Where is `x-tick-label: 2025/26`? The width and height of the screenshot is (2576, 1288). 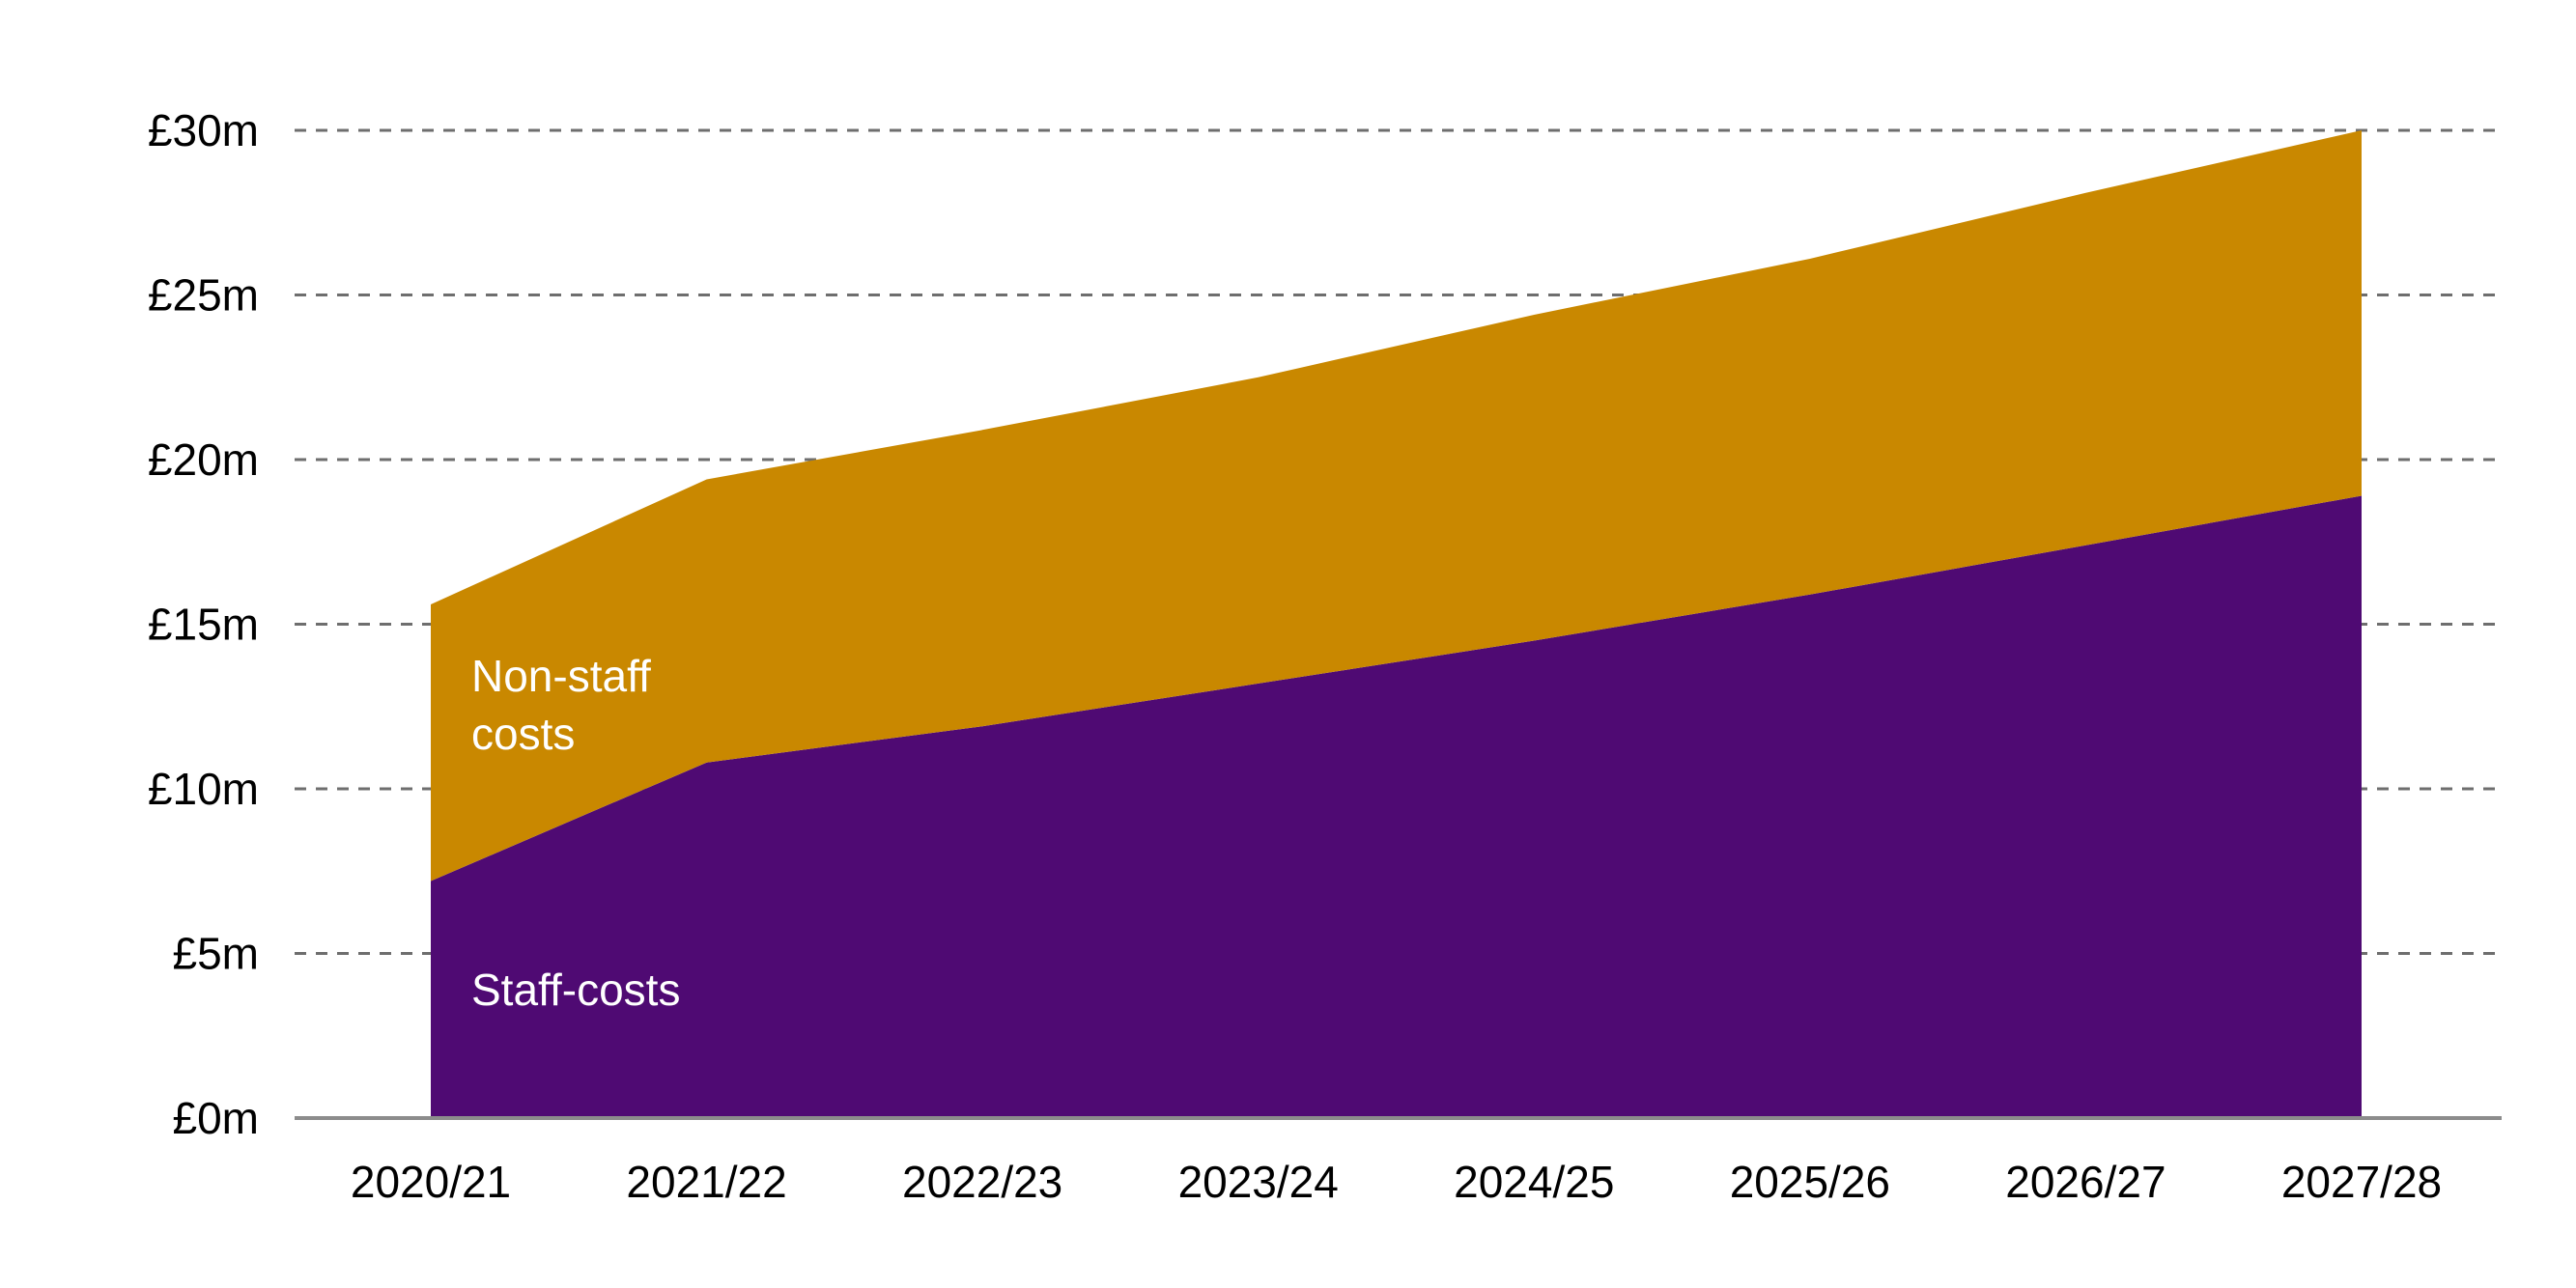
x-tick-label: 2025/26 is located at coordinates (1810, 1182).